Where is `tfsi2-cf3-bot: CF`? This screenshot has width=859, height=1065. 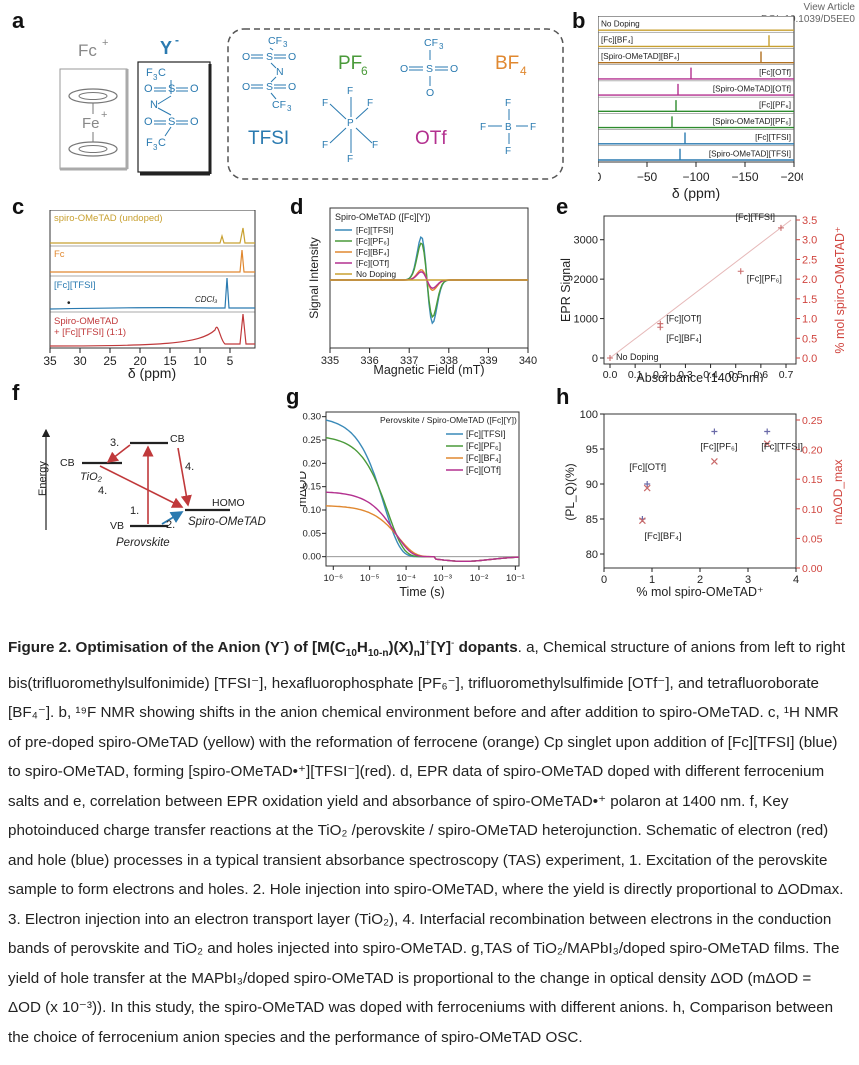 tfsi2-cf3-bot: CF is located at coordinates (279, 105).